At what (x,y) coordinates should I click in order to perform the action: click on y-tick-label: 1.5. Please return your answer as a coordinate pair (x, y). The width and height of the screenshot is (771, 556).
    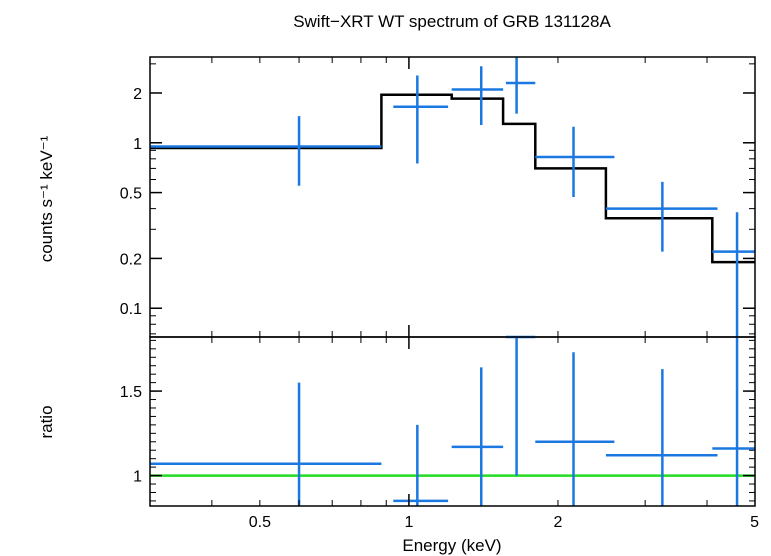
    Looking at the image, I should click on (131, 392).